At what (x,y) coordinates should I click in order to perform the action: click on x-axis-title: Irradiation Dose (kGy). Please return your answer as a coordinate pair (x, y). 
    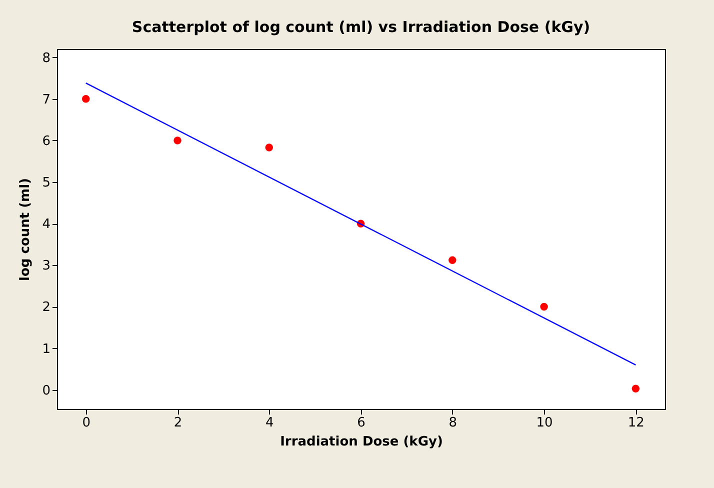
    Looking at the image, I should click on (361, 442).